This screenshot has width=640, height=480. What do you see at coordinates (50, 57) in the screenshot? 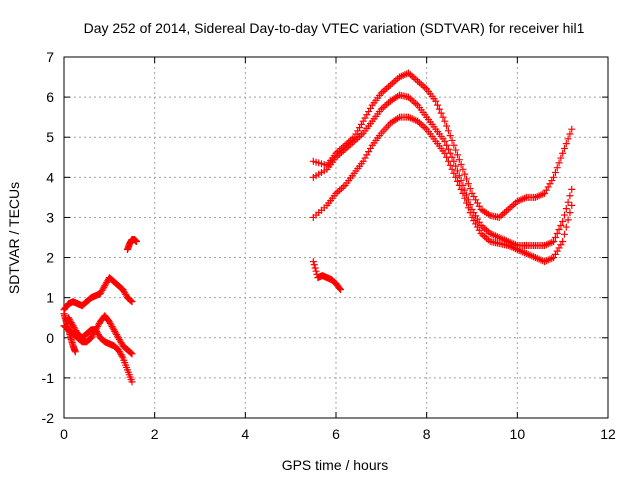
I see `y-tick-label: 7` at bounding box center [50, 57].